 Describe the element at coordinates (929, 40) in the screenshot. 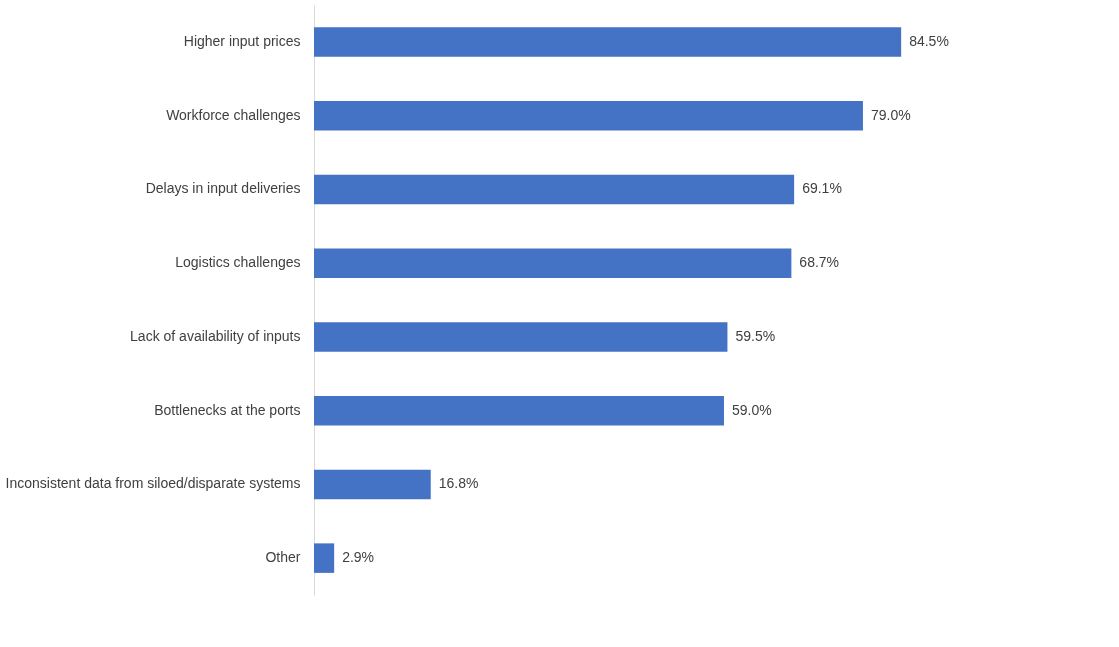

I see `data-label: 84.5%` at that location.